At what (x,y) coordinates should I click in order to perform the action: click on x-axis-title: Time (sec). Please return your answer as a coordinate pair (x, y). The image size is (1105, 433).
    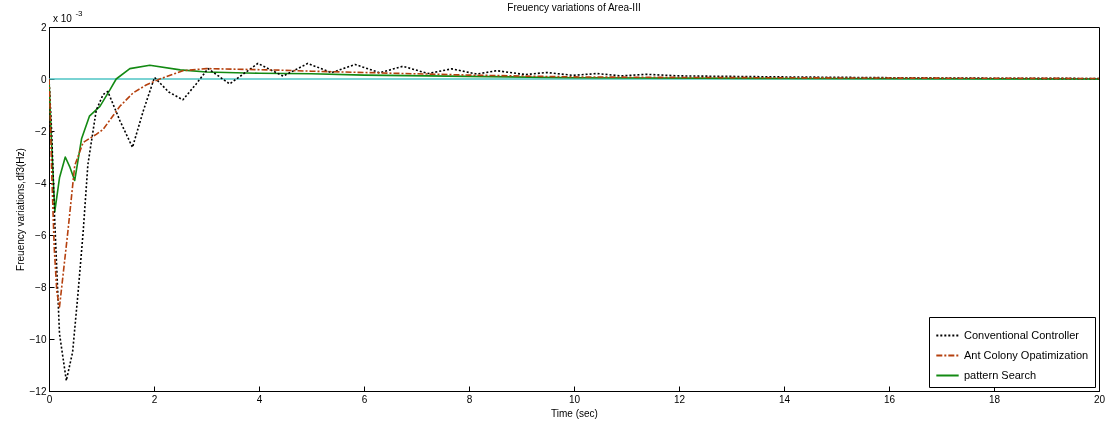
    Looking at the image, I should click on (574, 413).